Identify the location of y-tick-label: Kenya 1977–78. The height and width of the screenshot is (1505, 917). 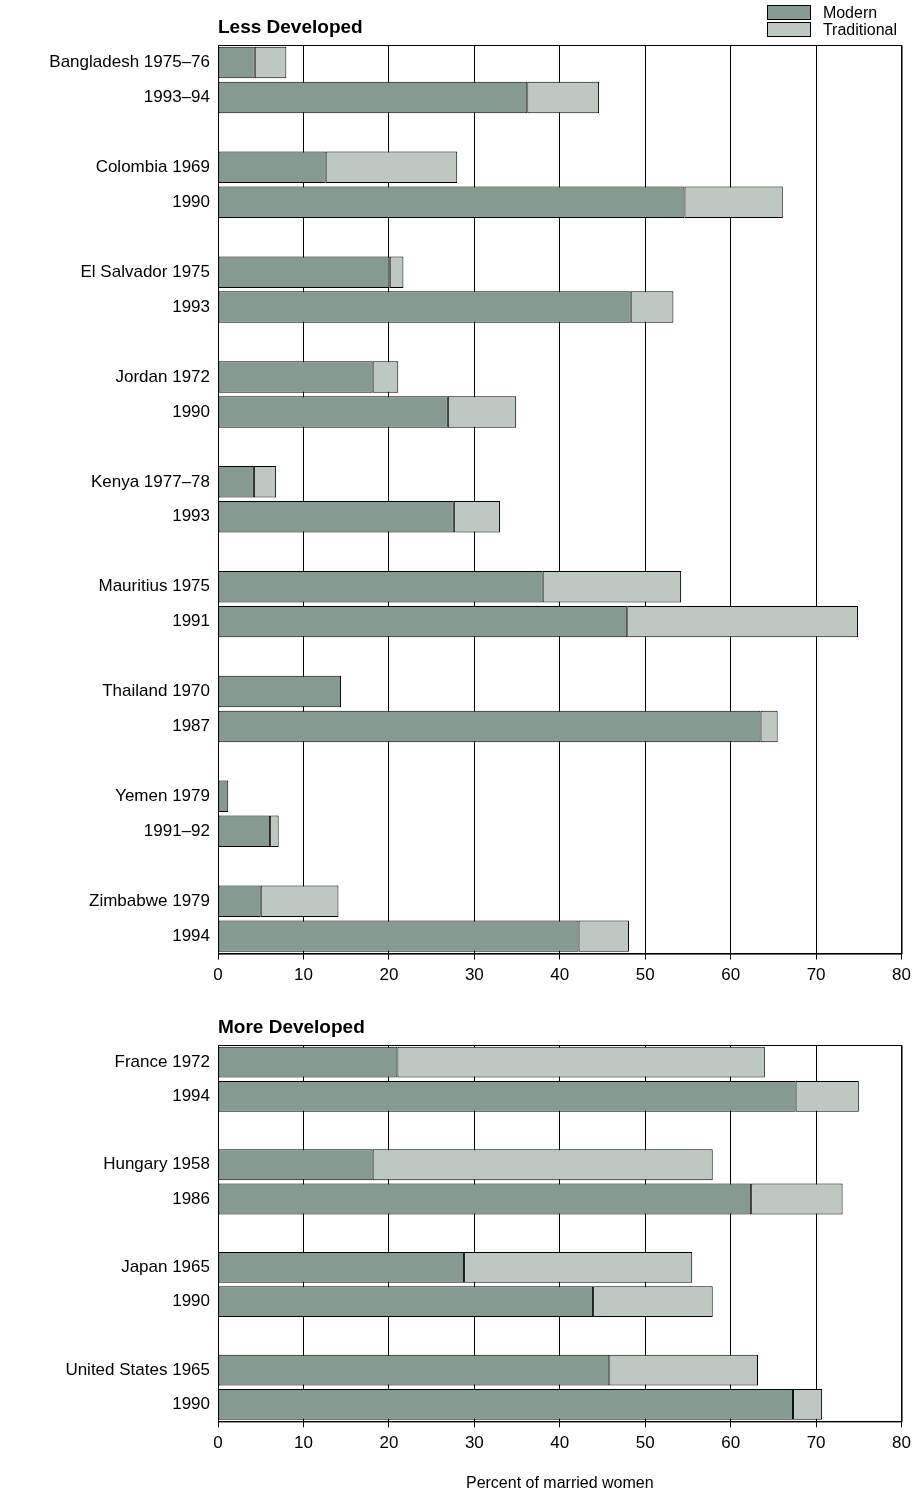
(150, 481).